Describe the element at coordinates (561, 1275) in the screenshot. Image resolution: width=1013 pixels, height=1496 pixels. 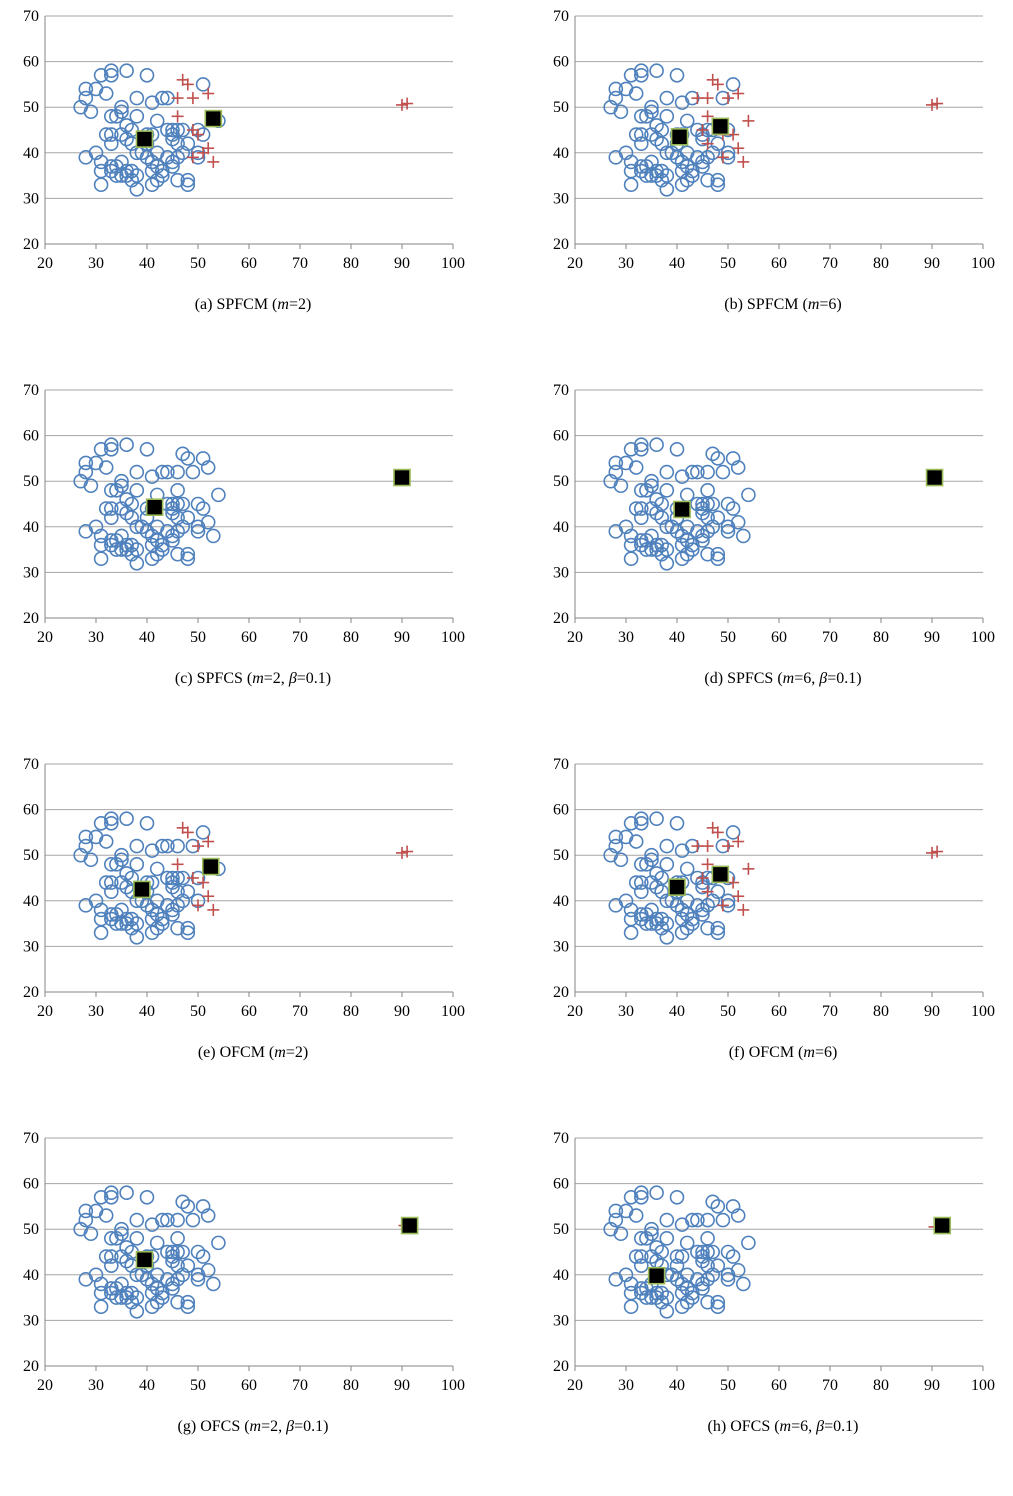
I see `y-tick-label: 40` at that location.